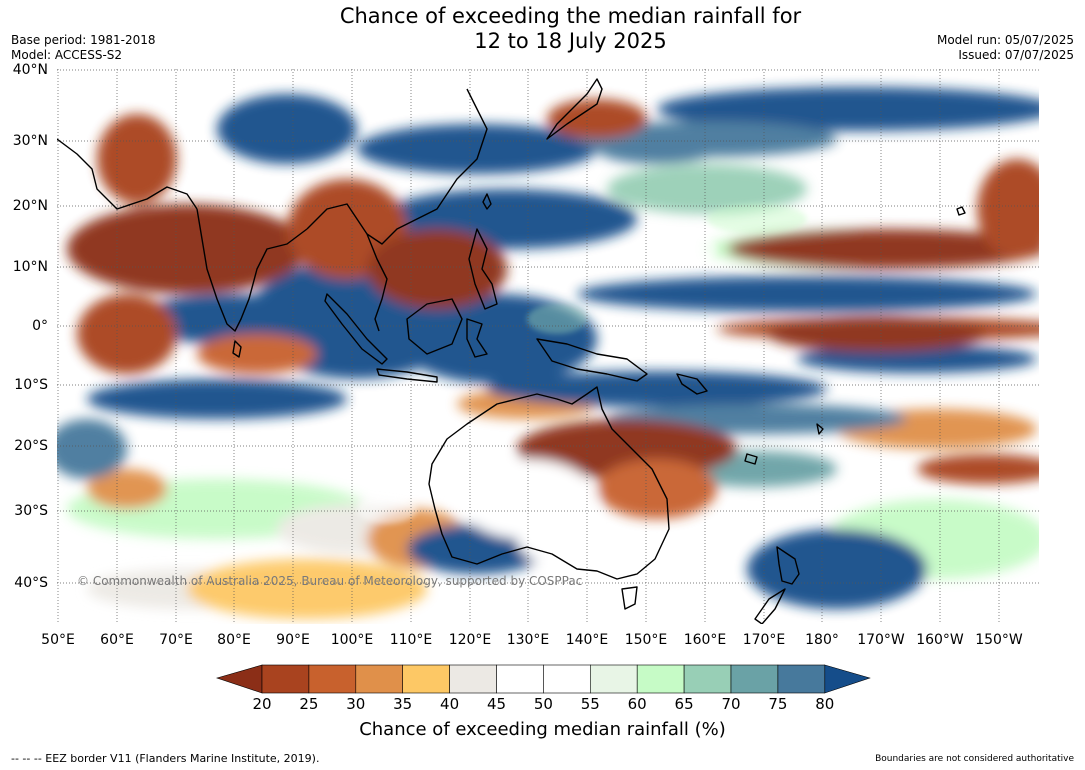 The image size is (1085, 770). I want to click on colorbar-tick-label: 65, so click(684, 704).